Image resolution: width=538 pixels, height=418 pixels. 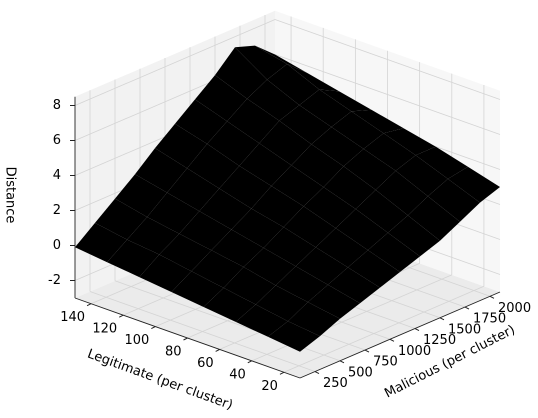 What do you see at coordinates (335, 383) in the screenshot?
I see `x-tick-label: 250` at bounding box center [335, 383].